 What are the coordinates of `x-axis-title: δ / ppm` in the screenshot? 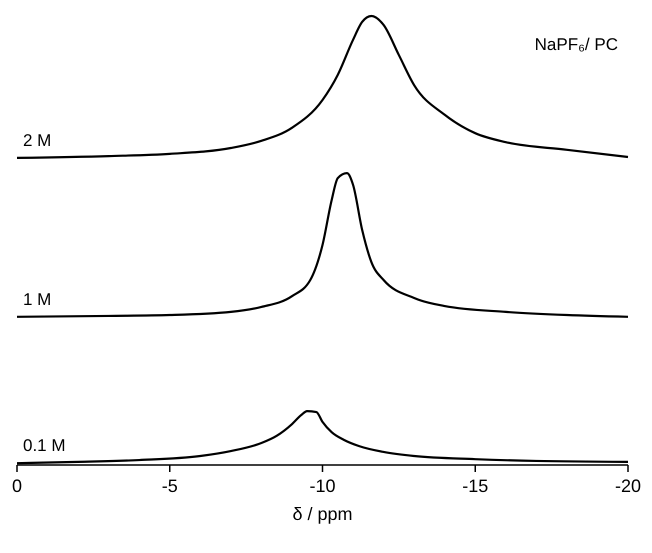 It's located at (322, 514).